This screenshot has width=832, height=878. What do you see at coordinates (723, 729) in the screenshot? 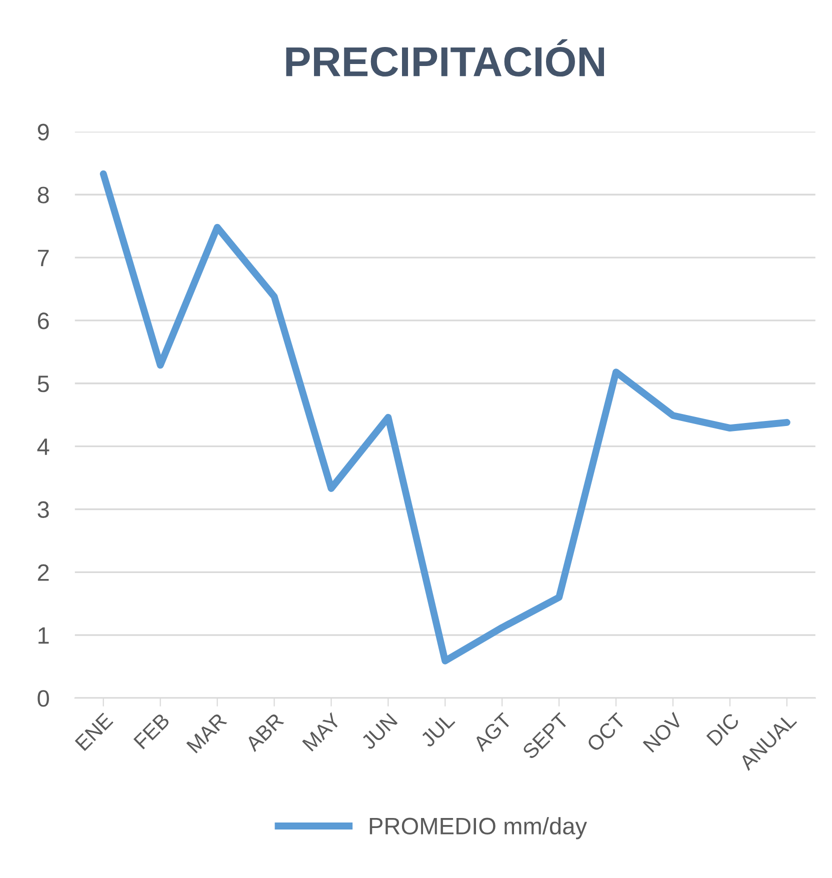
I see `x-tick-label: DIC` at bounding box center [723, 729].